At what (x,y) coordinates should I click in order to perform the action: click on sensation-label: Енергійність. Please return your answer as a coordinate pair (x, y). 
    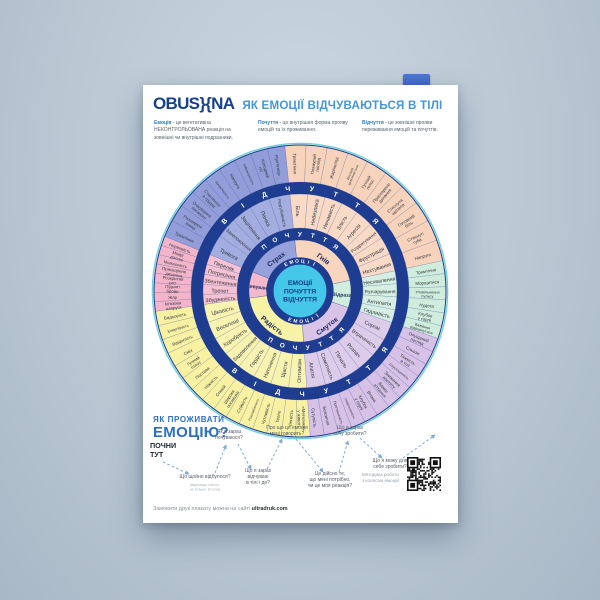
    Looking at the image, I should click on (178, 329).